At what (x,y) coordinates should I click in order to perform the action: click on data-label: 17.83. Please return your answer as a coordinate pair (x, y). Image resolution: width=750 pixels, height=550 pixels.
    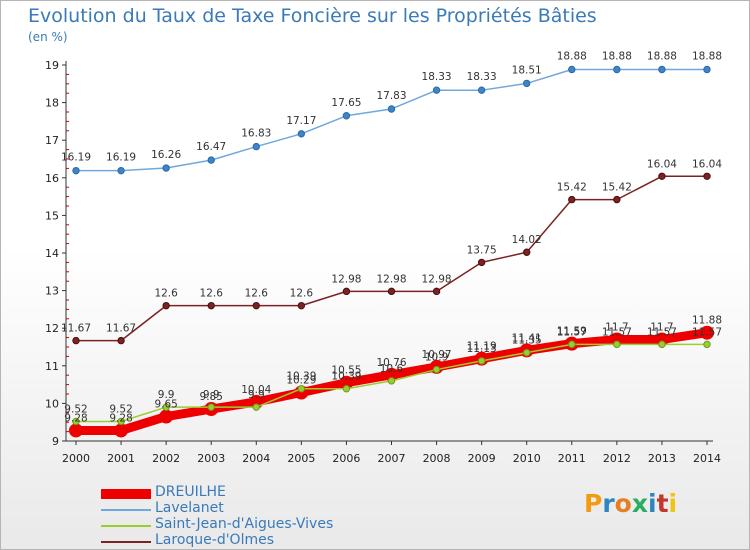
    Looking at the image, I should click on (391, 96).